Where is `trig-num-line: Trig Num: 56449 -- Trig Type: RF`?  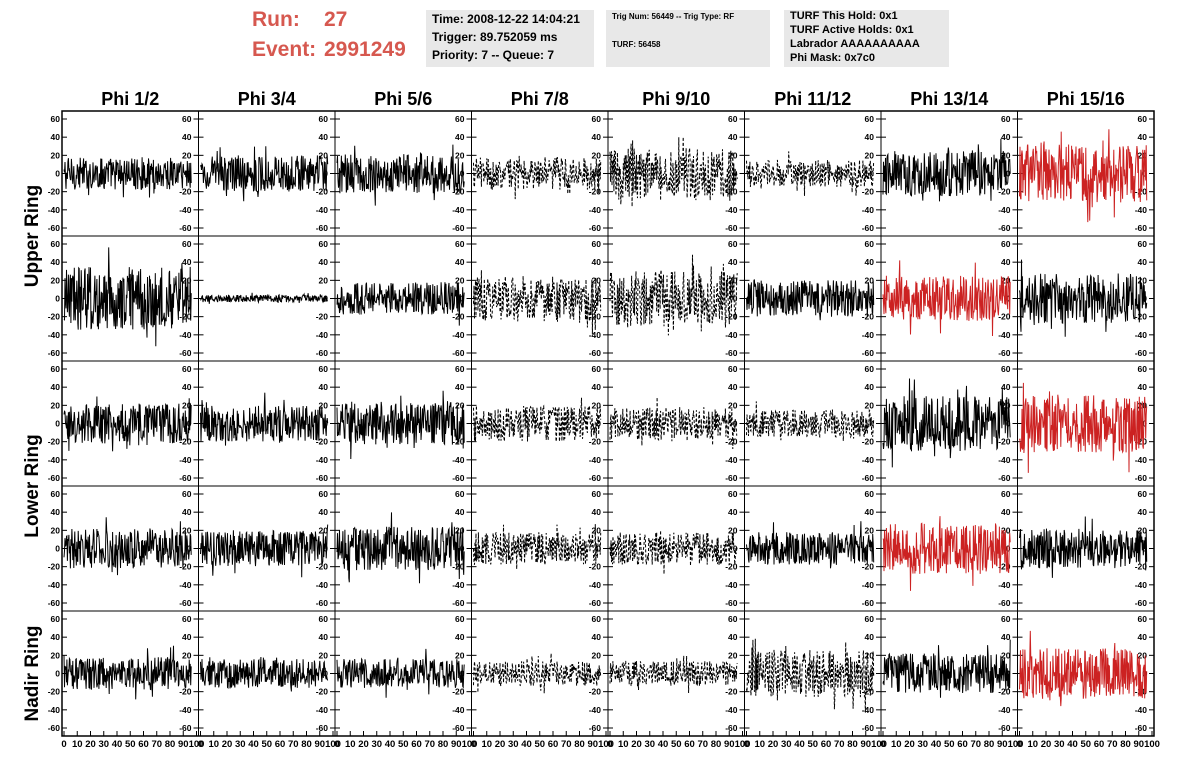 trig-num-line: Trig Num: 56449 -- Trig Type: RF is located at coordinates (673, 16).